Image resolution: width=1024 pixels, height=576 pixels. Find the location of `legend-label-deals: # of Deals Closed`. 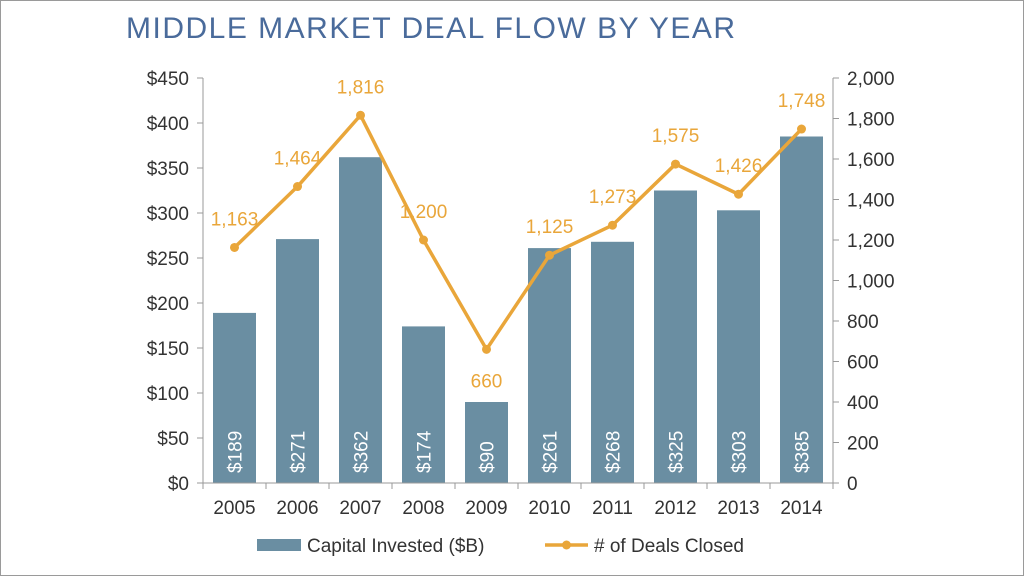

legend-label-deals: # of Deals Closed is located at coordinates (669, 546).